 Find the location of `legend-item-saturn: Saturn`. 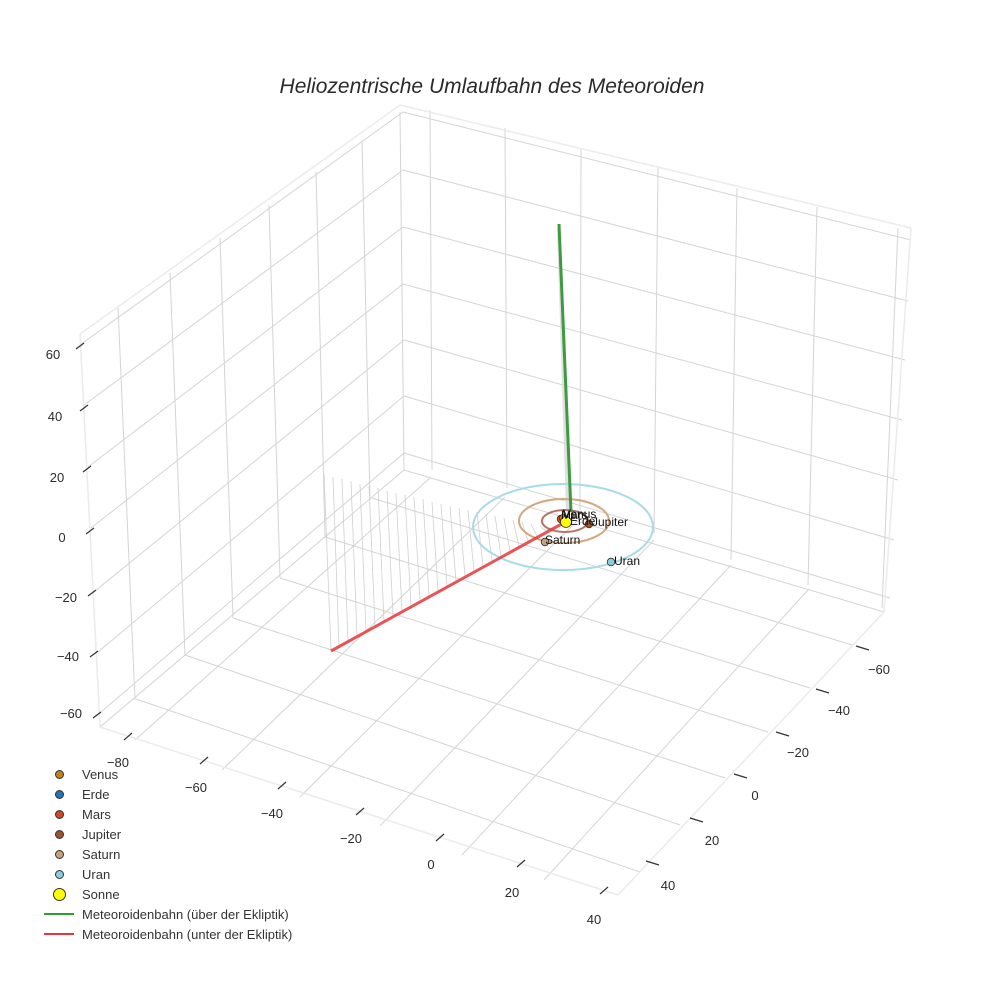

legend-item-saturn: Saturn is located at coordinates (164, 854).